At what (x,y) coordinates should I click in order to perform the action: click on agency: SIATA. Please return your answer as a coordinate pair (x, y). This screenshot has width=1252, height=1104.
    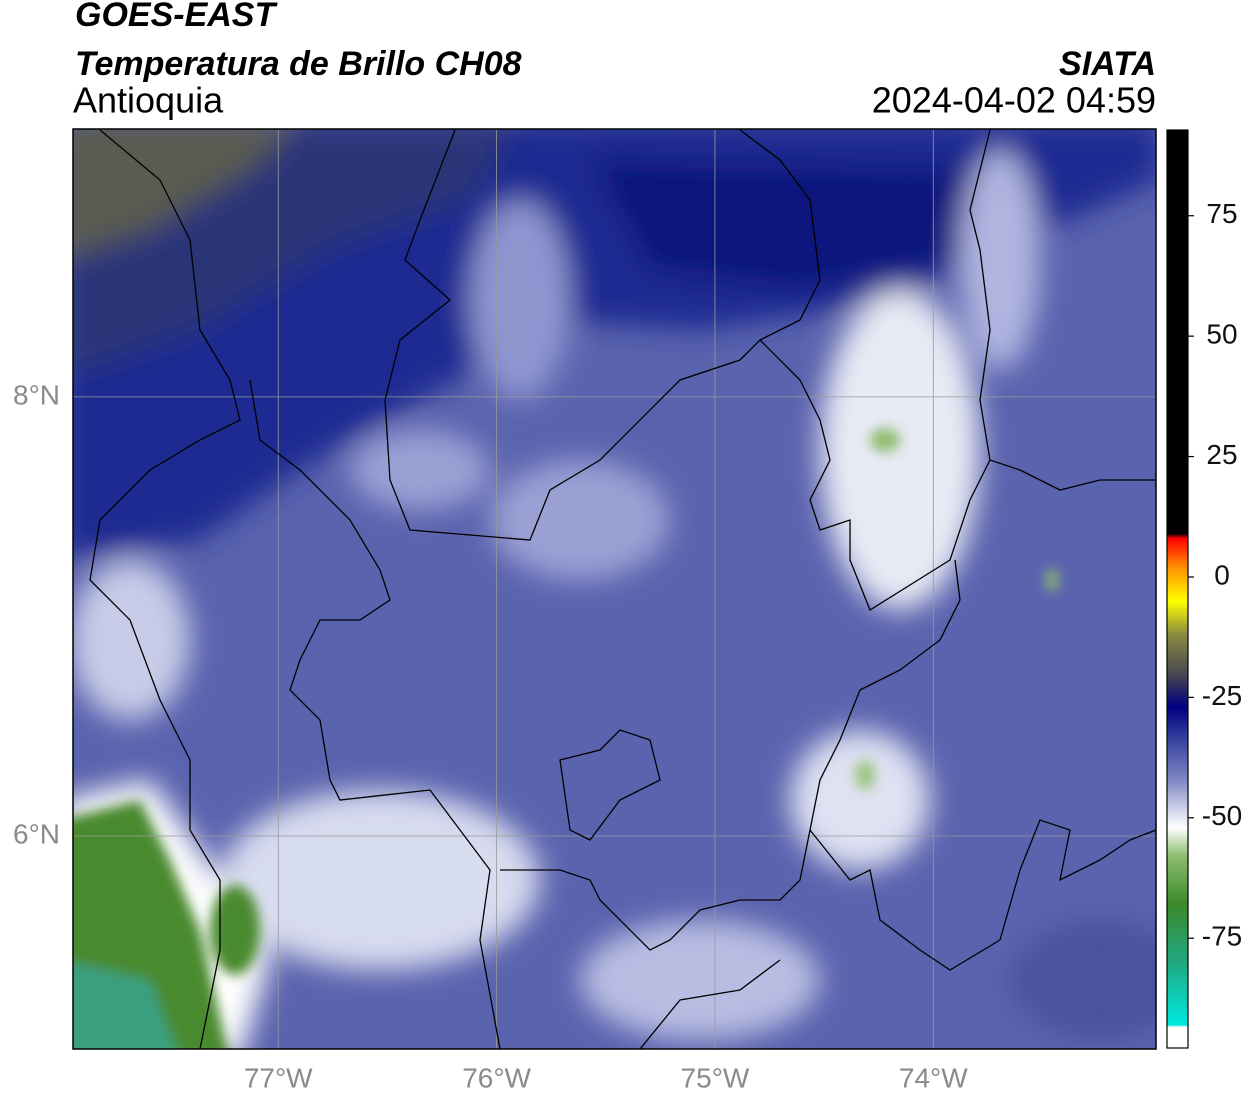
    Looking at the image, I should click on (1107, 64).